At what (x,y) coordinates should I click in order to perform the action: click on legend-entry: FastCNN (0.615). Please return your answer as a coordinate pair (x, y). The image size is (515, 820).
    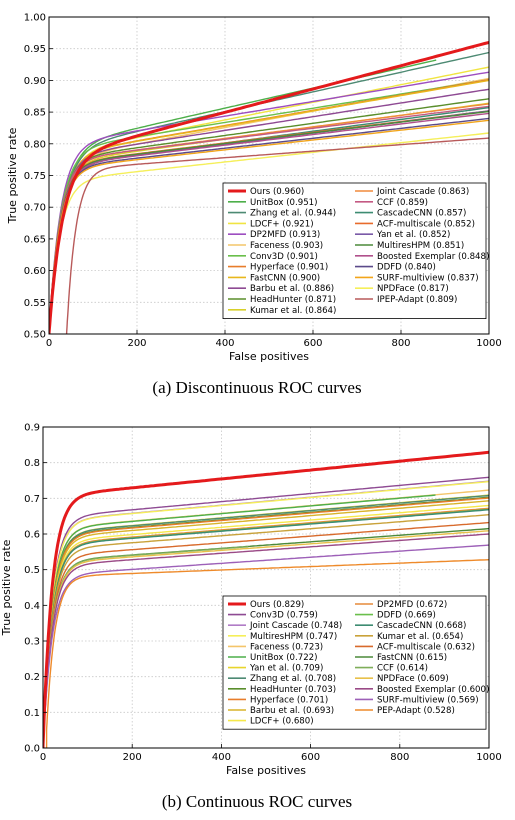
    Looking at the image, I should click on (412, 658).